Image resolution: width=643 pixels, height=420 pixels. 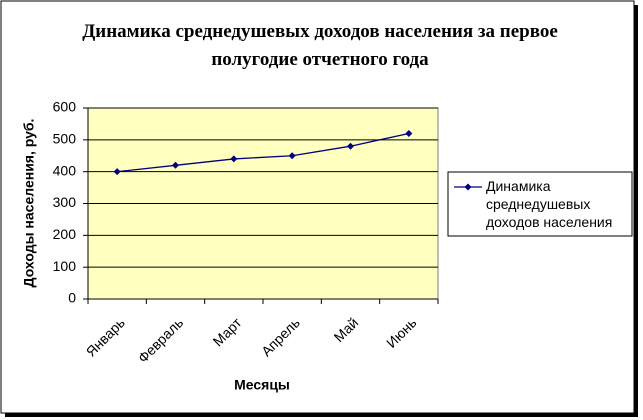 What do you see at coordinates (263, 152) in the screenshot?
I see `series-line` at bounding box center [263, 152].